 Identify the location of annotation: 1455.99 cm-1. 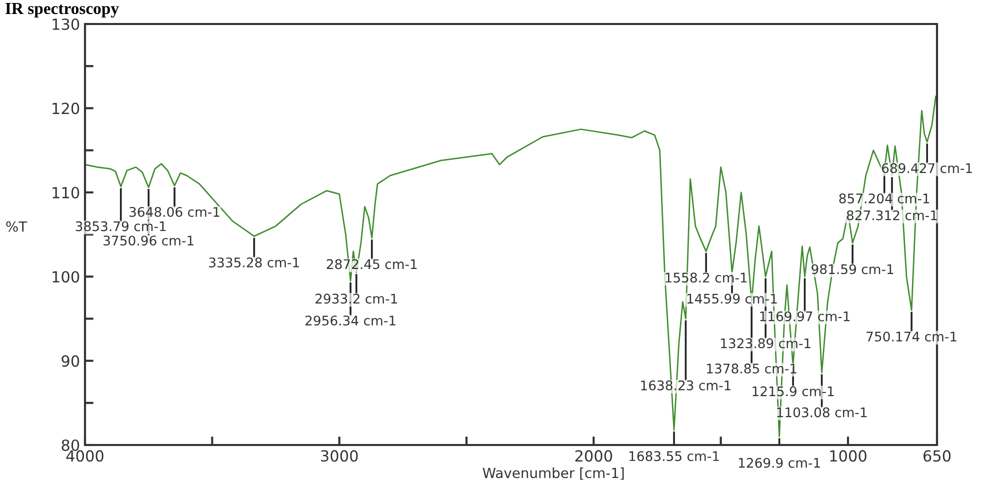
(732, 299).